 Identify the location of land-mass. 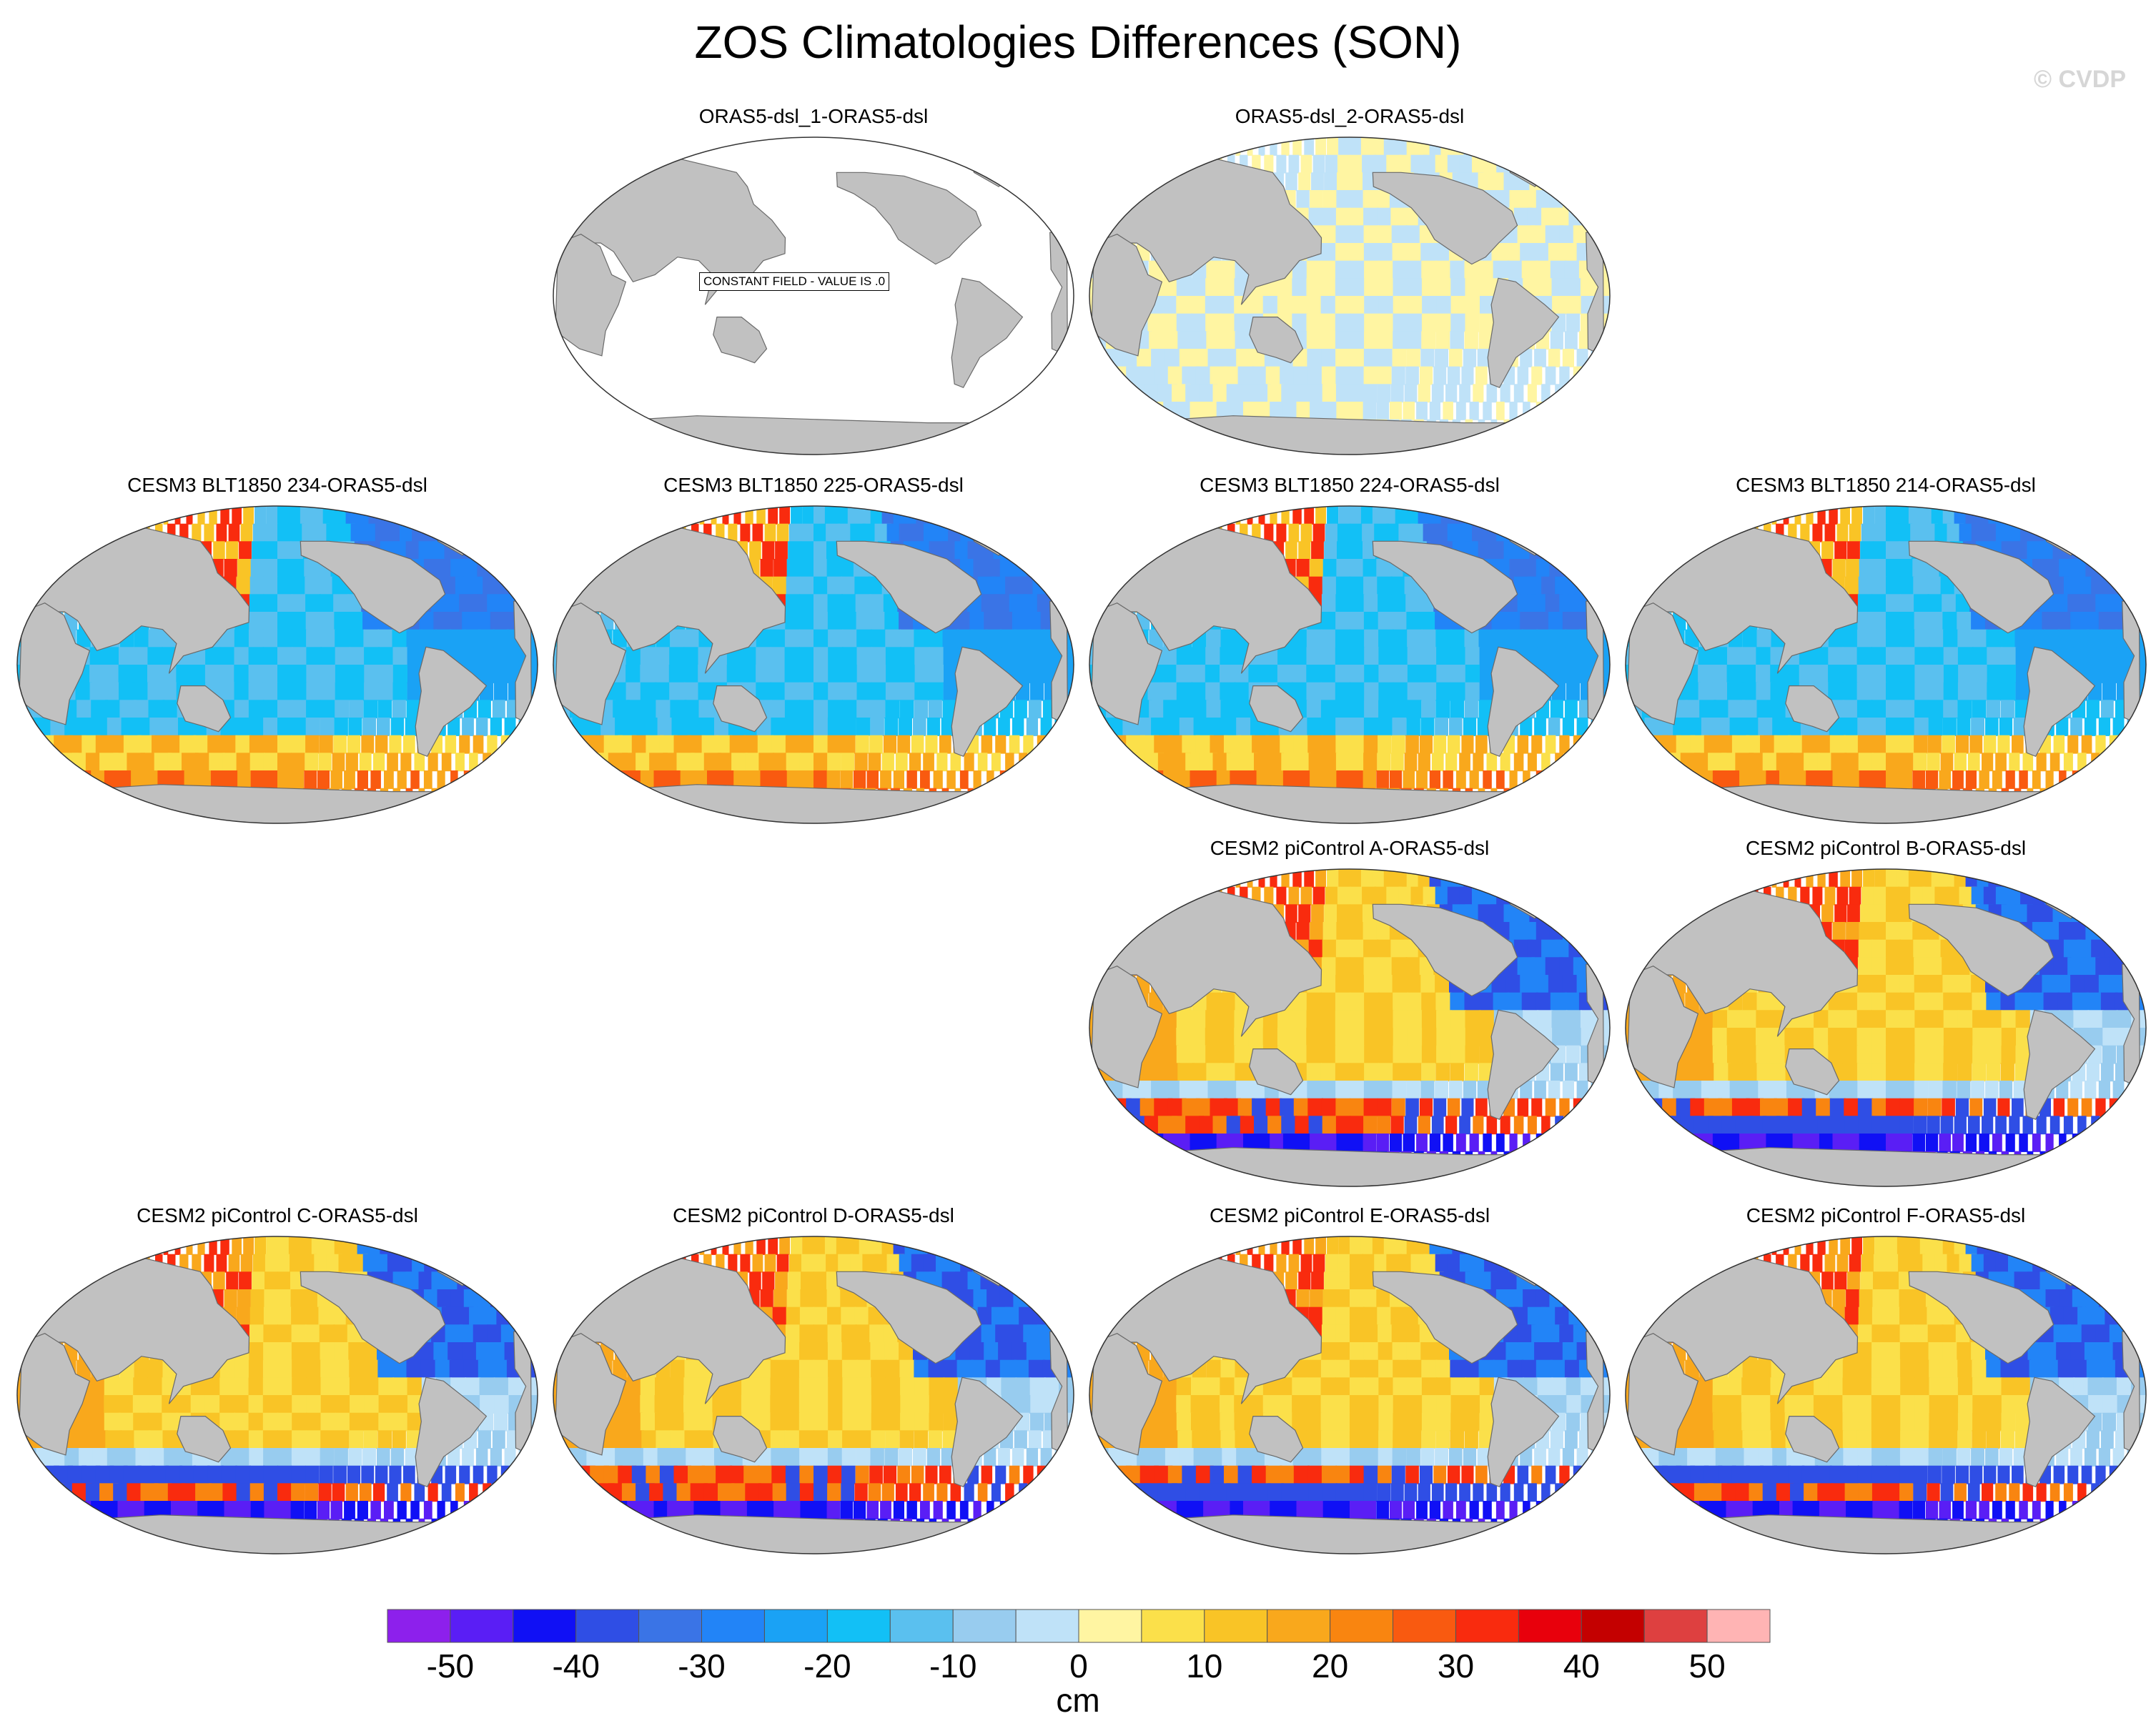
(909, 218).